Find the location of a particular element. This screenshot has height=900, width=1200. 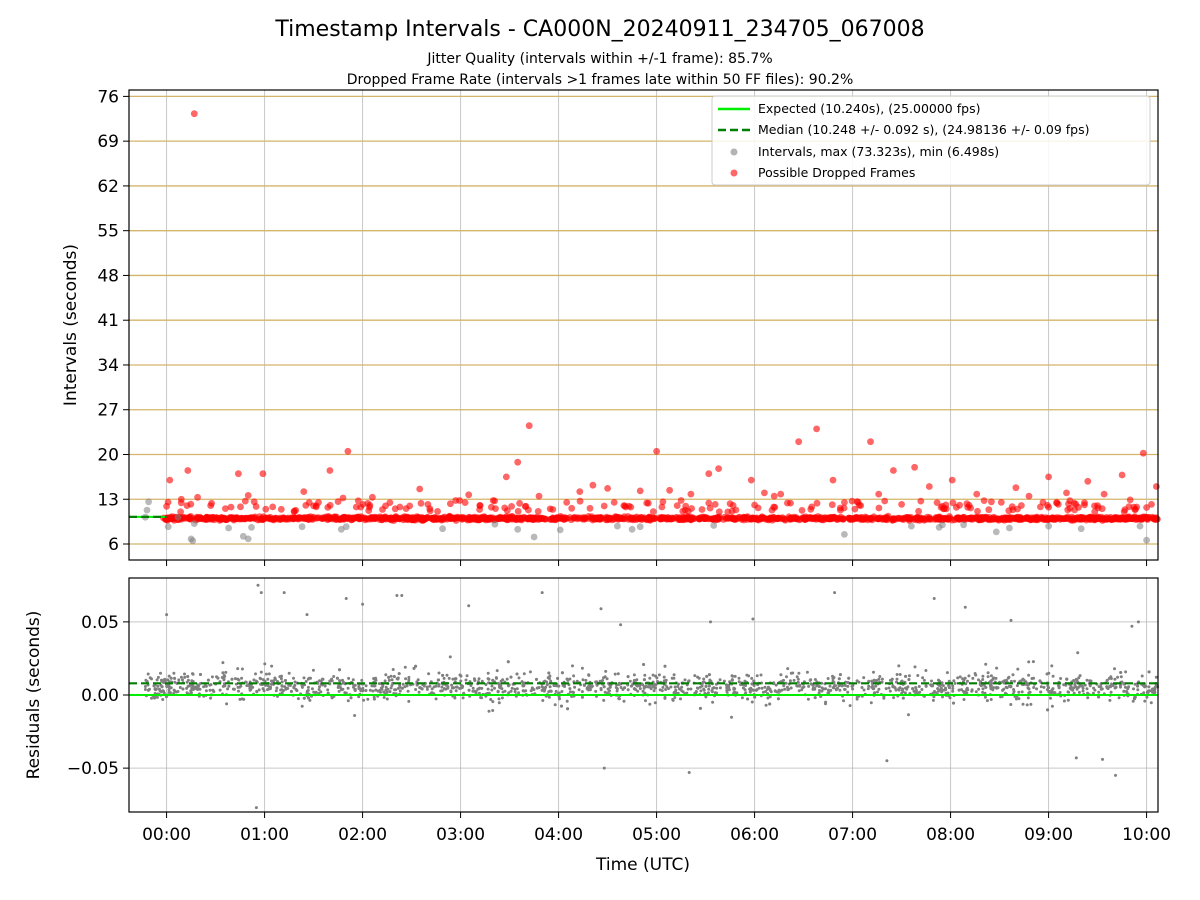

intervals-y-tick-label: 76 is located at coordinates (108, 97).